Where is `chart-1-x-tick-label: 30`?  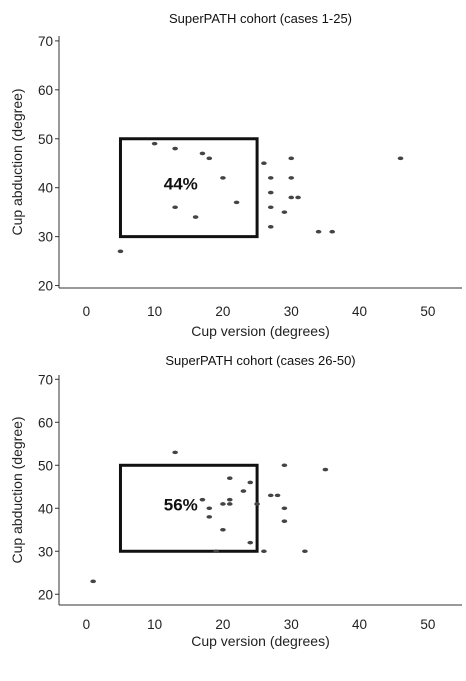 chart-1-x-tick-label: 30 is located at coordinates (291, 311).